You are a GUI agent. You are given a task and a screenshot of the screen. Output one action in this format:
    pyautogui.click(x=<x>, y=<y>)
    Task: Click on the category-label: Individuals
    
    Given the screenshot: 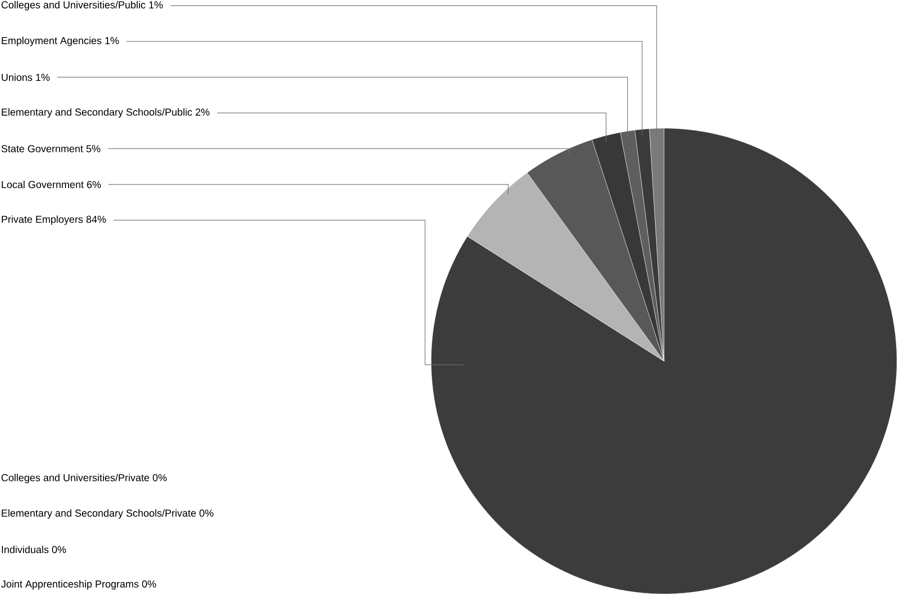 What is the action you would take?
    pyautogui.click(x=25, y=550)
    